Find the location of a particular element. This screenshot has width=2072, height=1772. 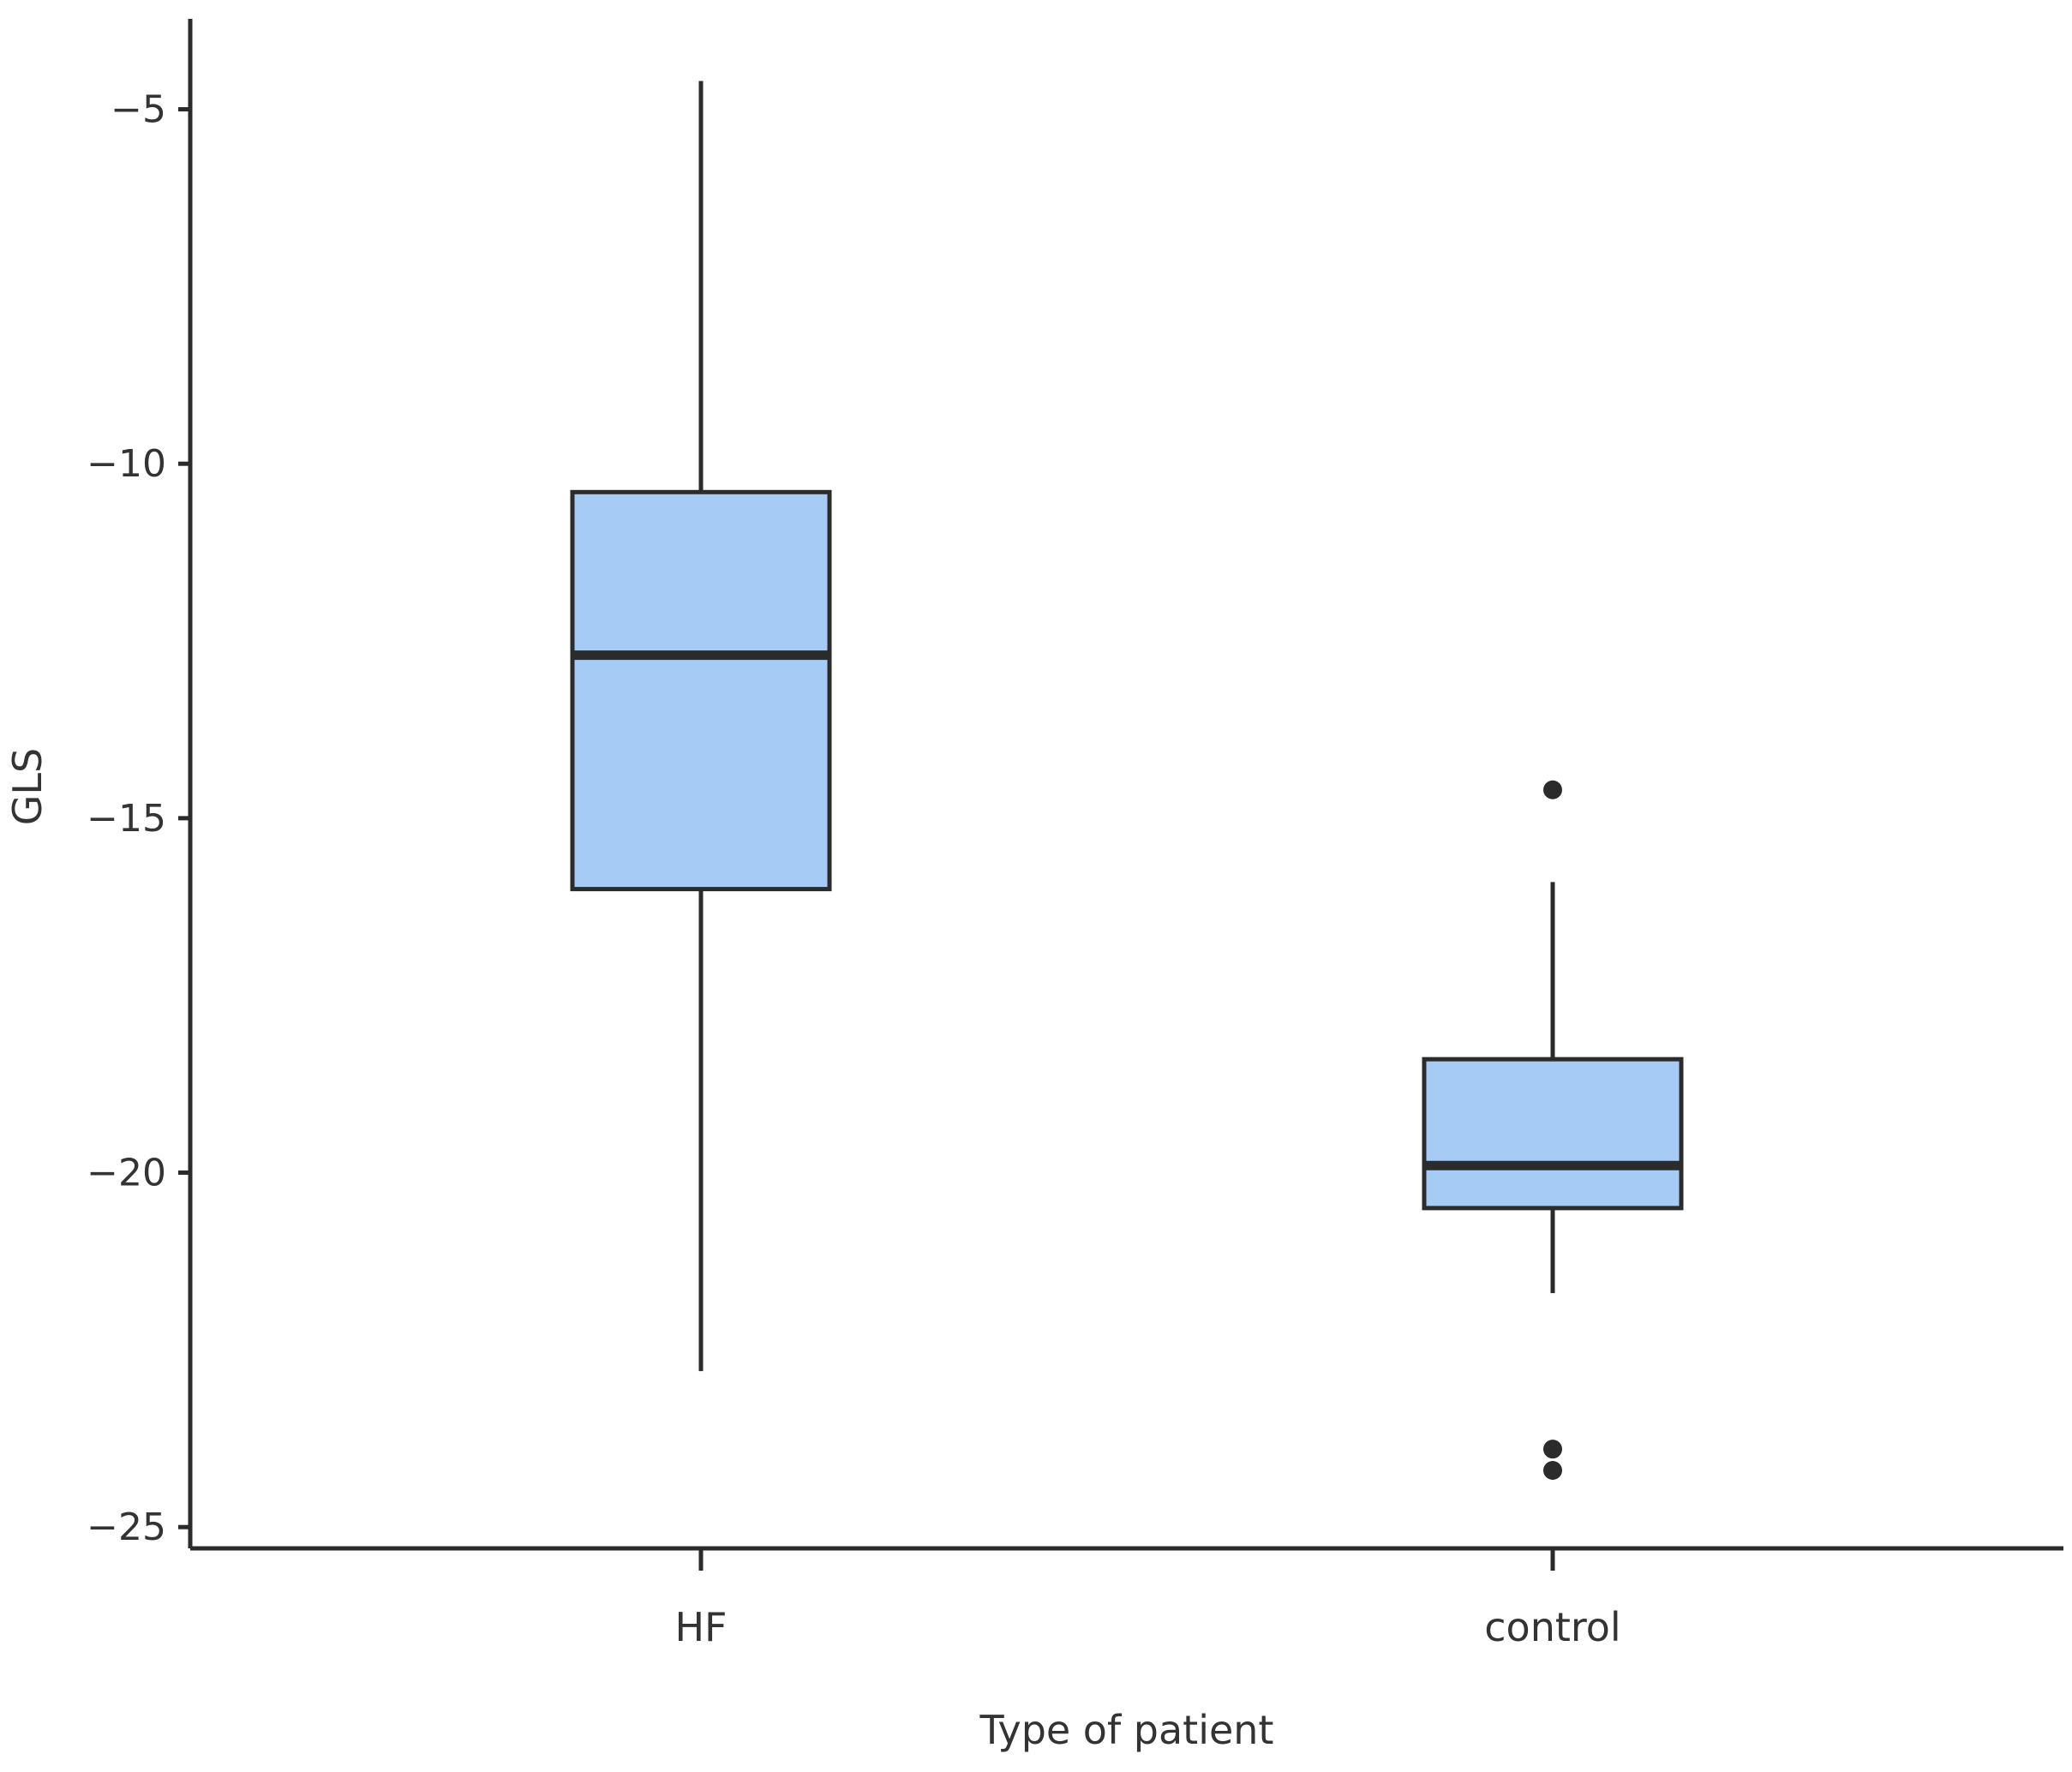

x-tick-label: HF is located at coordinates (700, 1627).